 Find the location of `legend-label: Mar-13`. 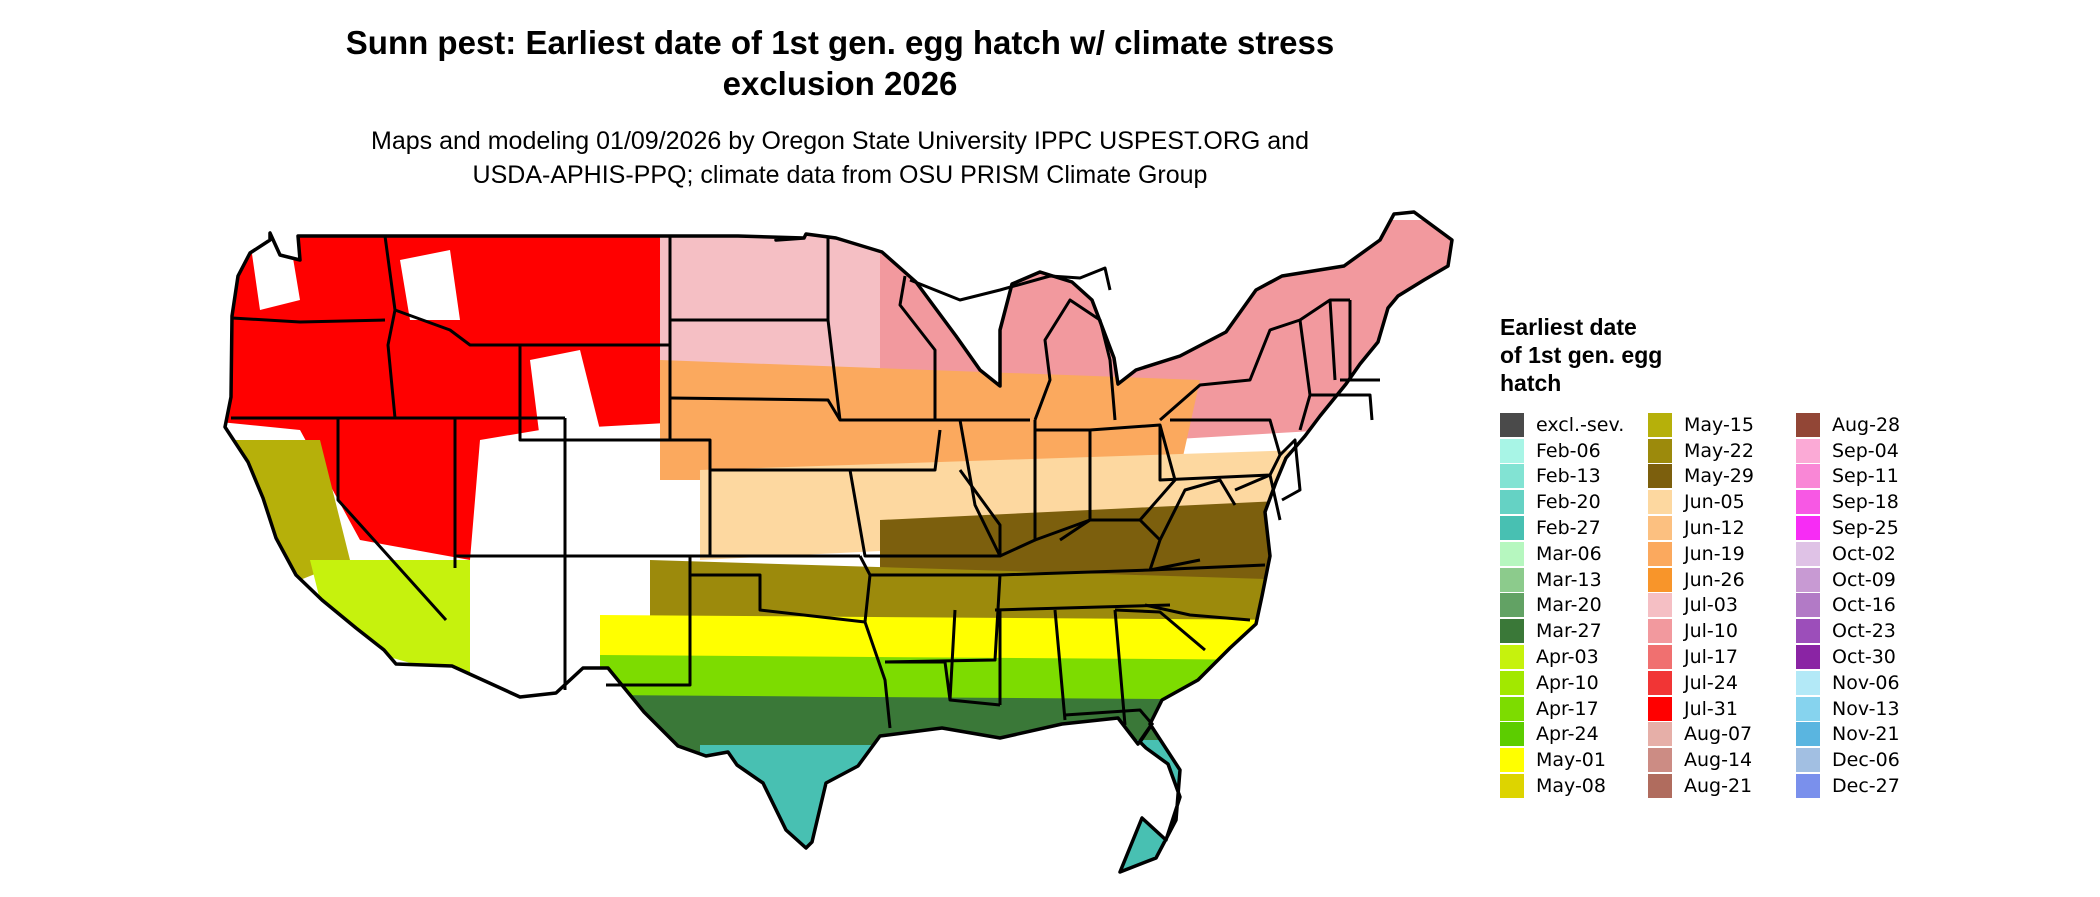

legend-label: Mar-13 is located at coordinates (1569, 579).